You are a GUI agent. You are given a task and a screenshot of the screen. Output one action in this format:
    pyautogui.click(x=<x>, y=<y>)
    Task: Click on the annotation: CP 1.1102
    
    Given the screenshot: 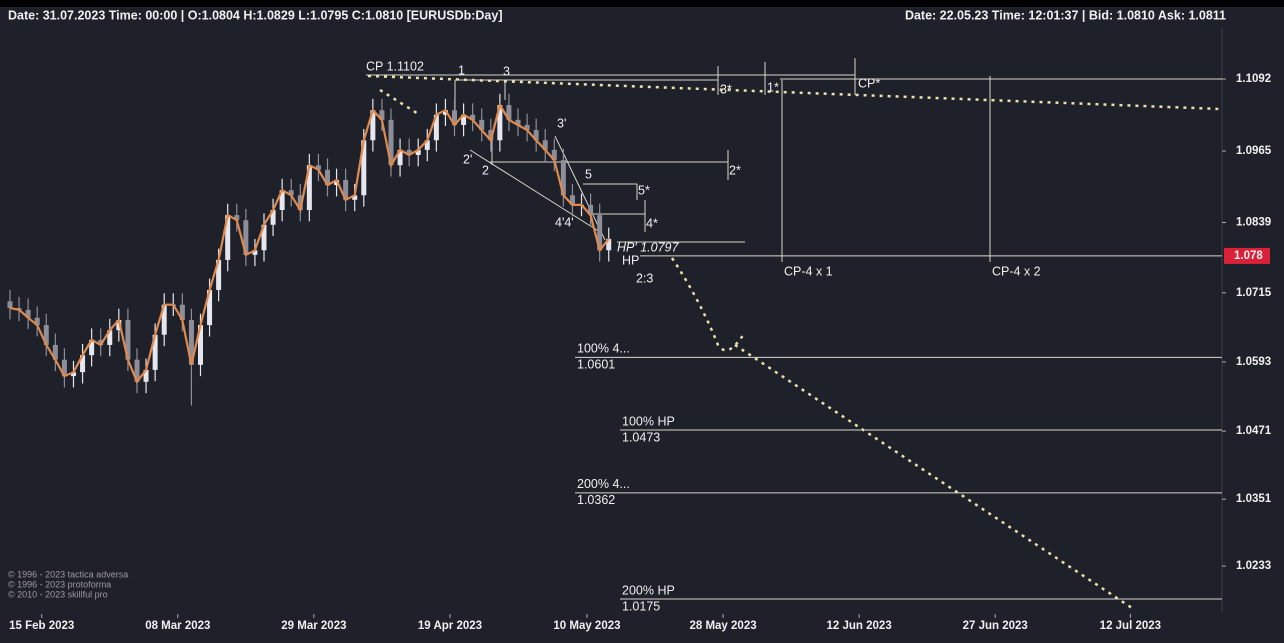 What is the action you would take?
    pyautogui.click(x=395, y=66)
    